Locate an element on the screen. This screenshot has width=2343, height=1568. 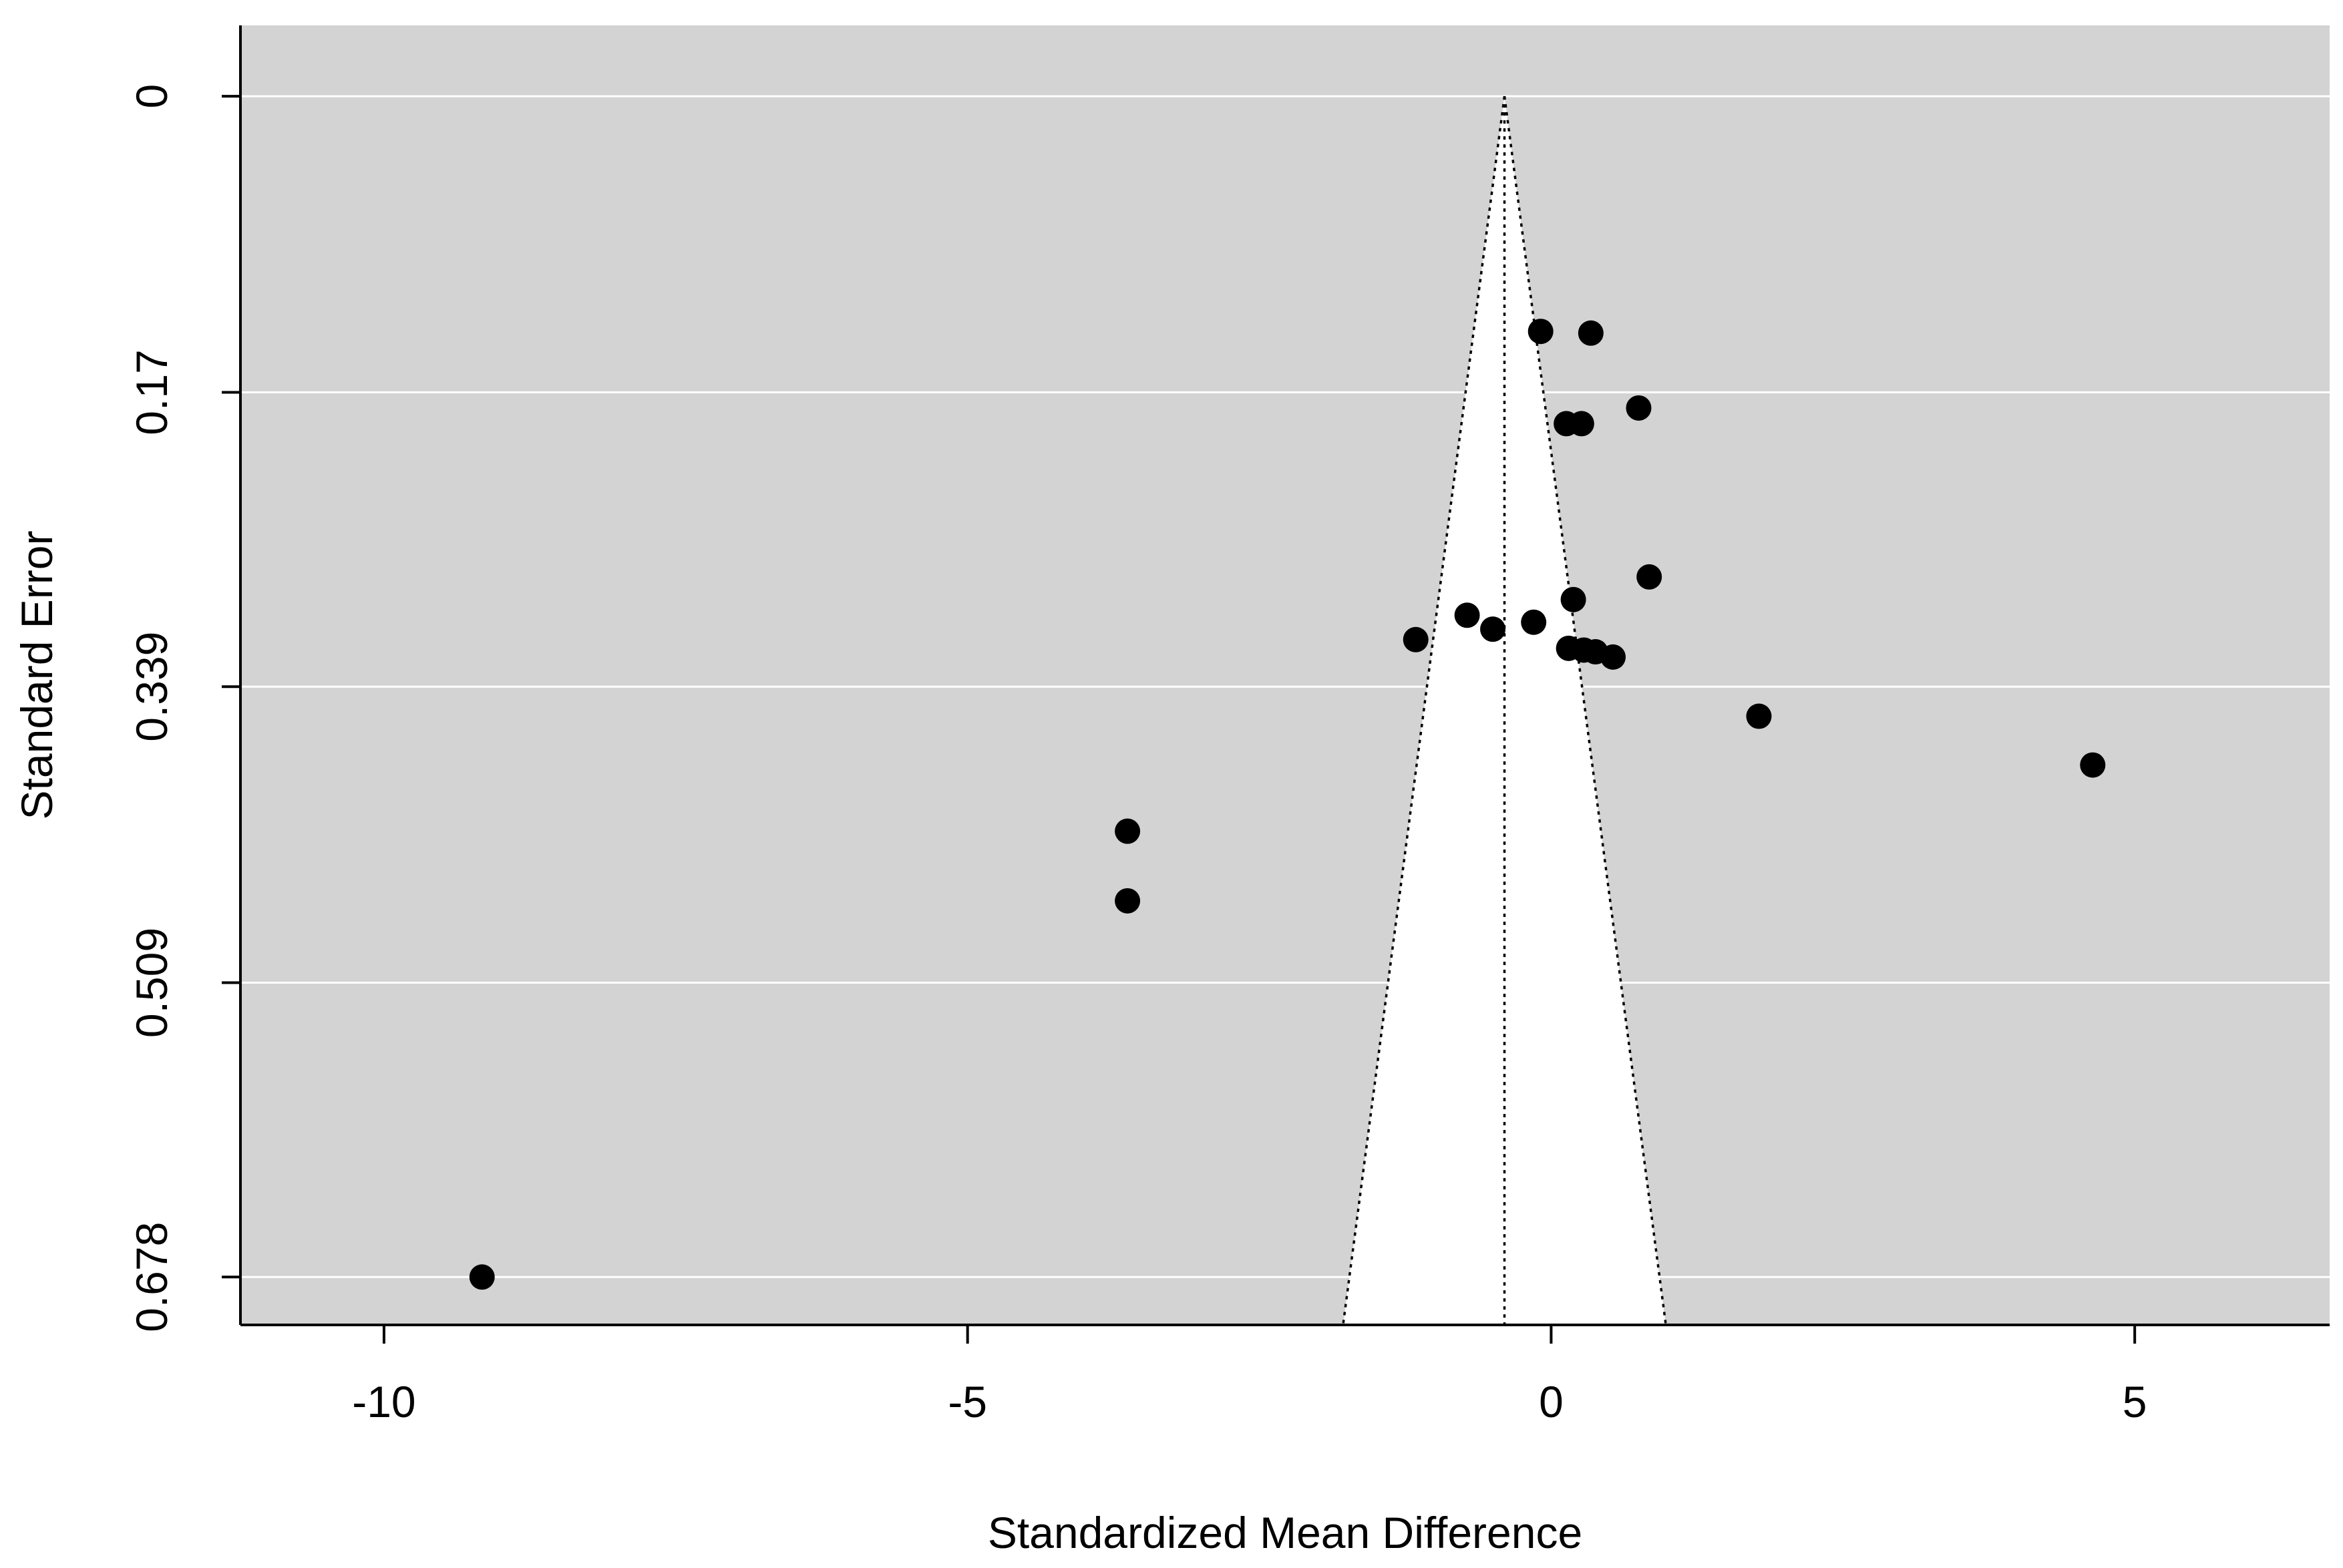
x-tick-label: -10 is located at coordinates (384, 1401).